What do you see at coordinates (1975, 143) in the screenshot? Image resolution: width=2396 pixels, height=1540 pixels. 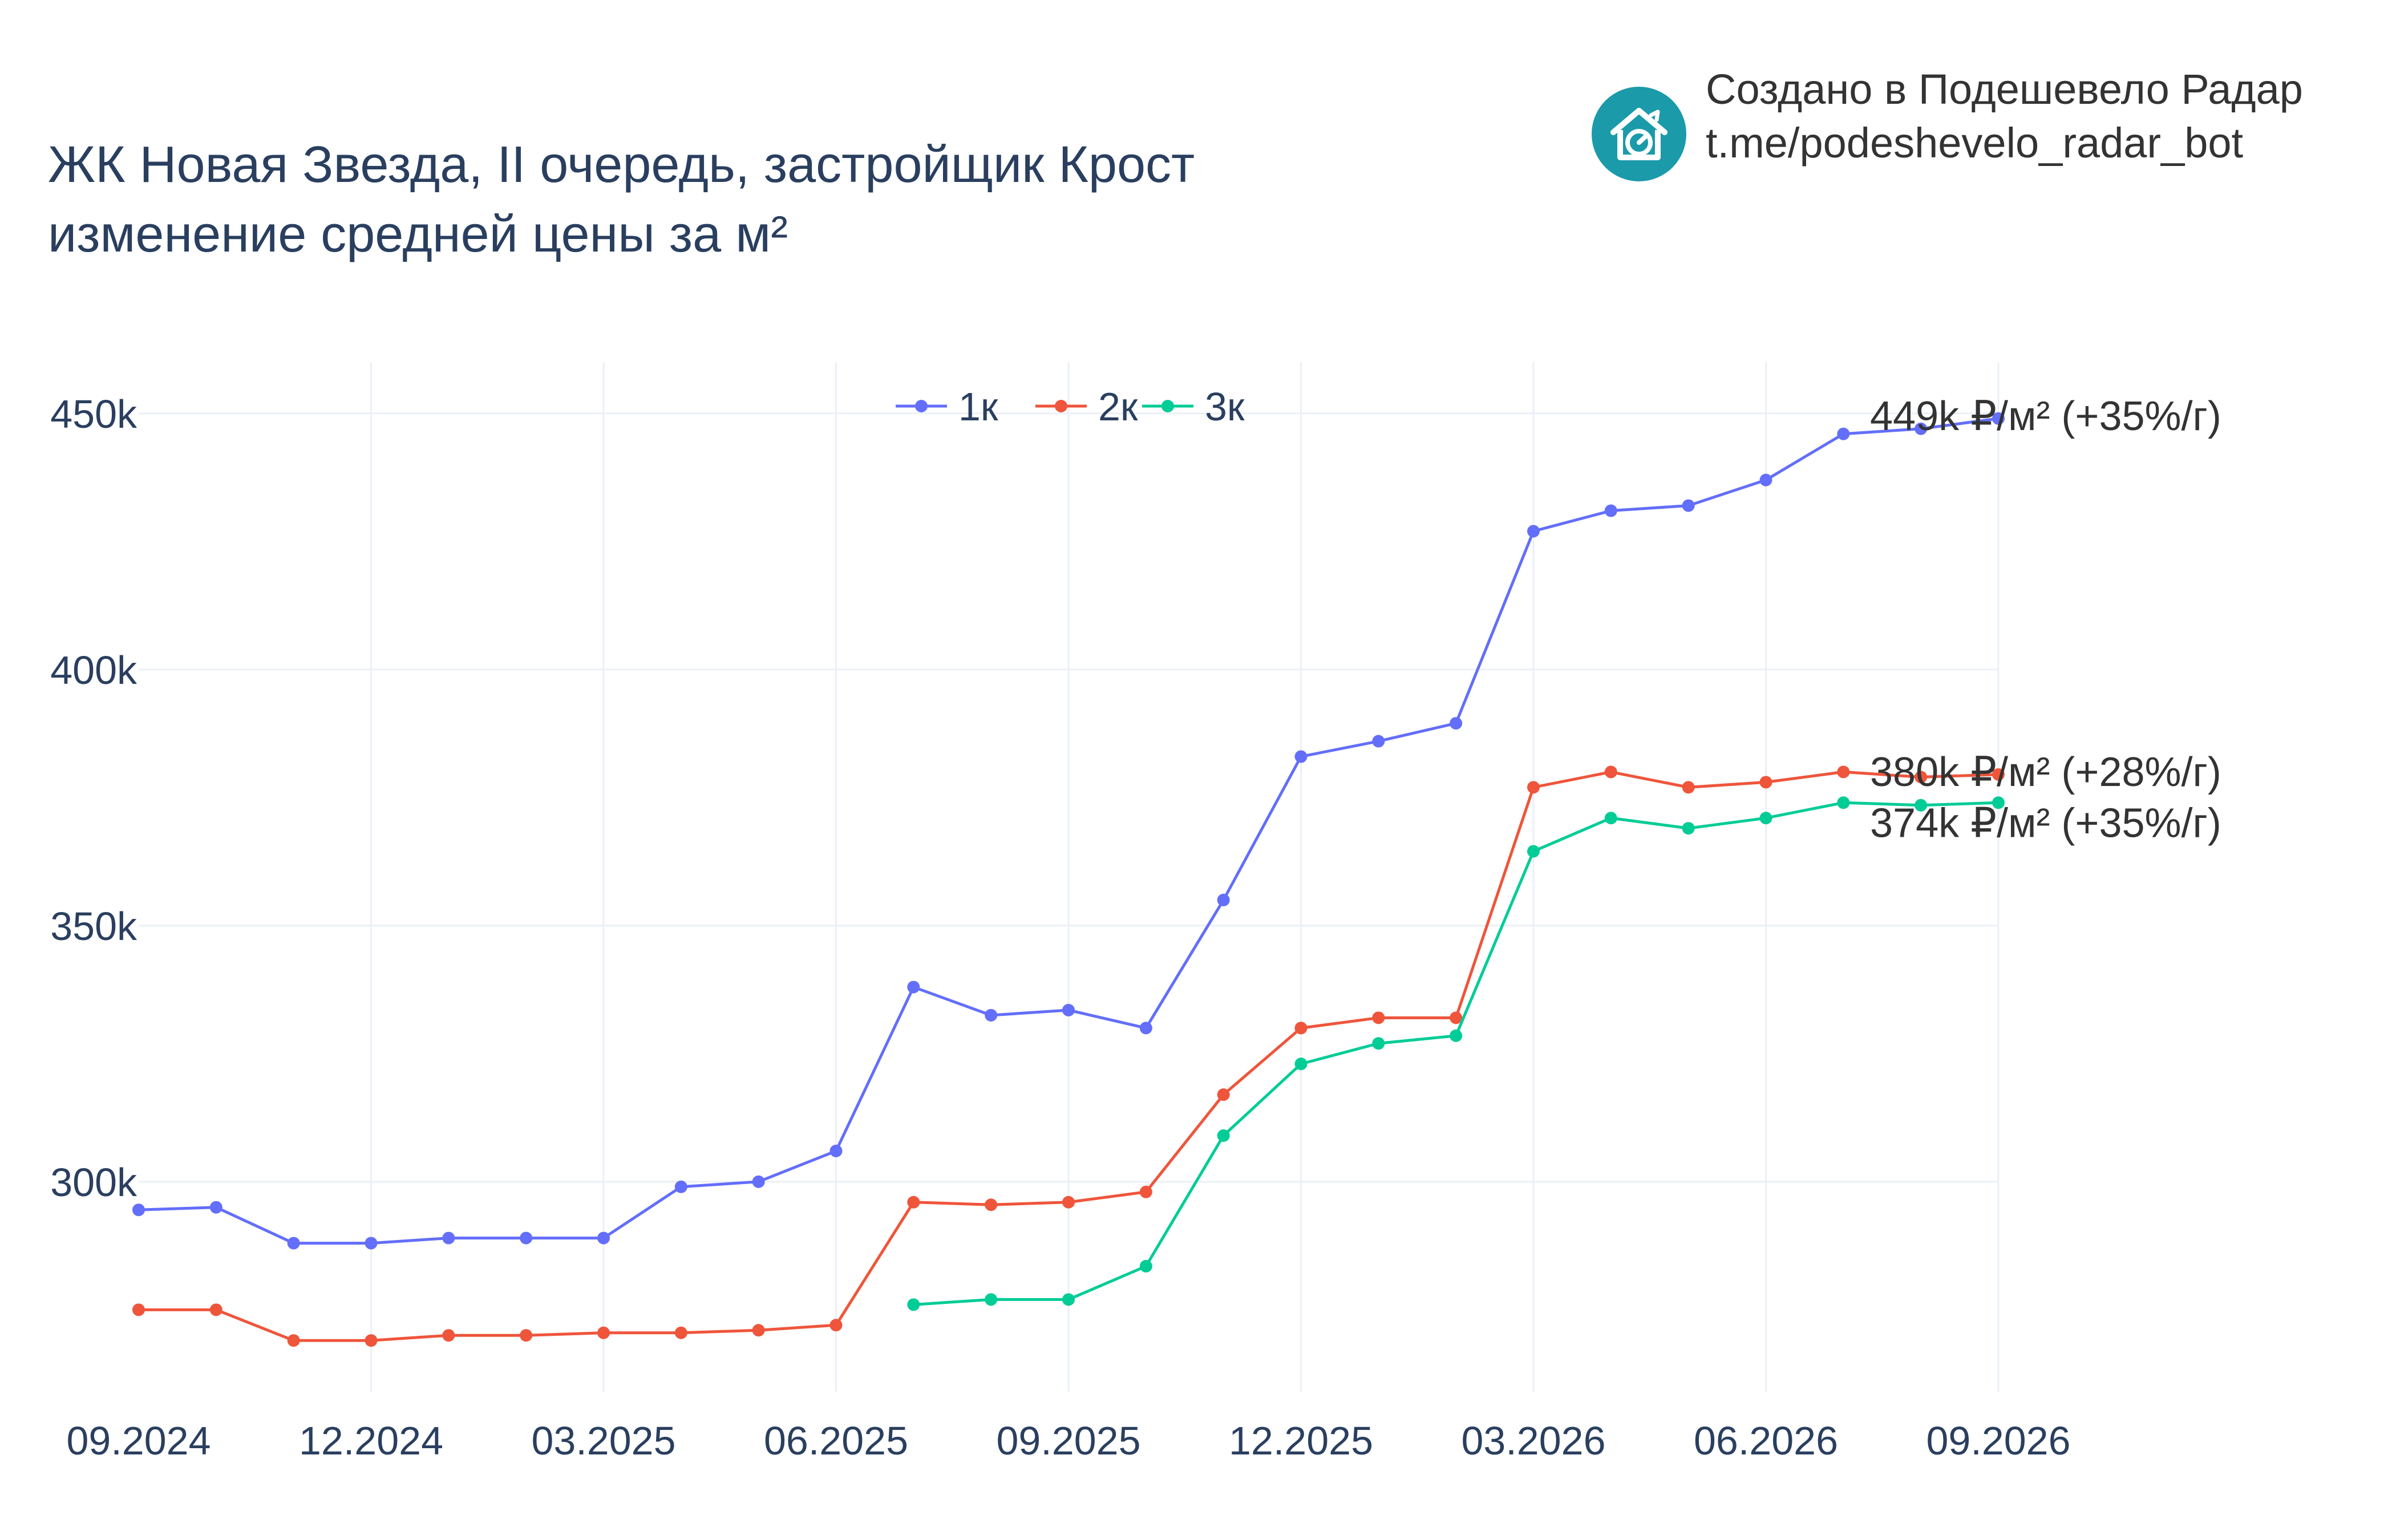 I see `brand-link: t.me/podeshevelo_radar_bot` at bounding box center [1975, 143].